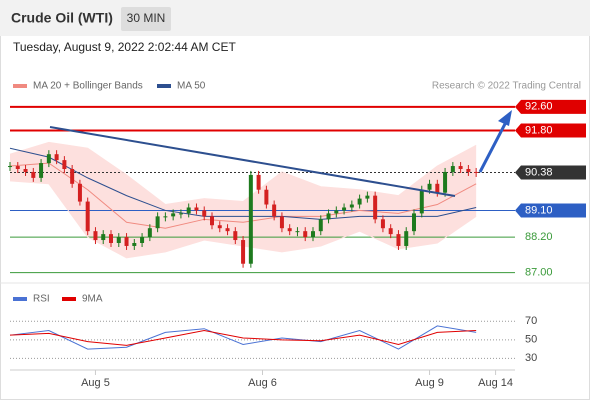  I want to click on trend-line, so click(252, 161).